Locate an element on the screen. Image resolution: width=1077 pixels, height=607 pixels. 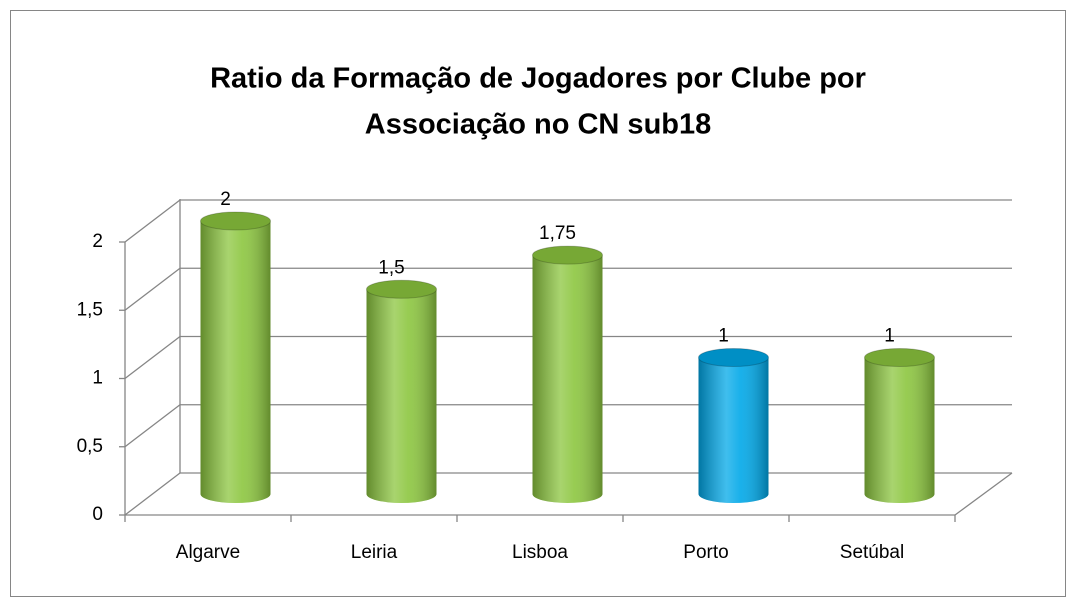
x-tick-label: Porto is located at coordinates (705, 552).